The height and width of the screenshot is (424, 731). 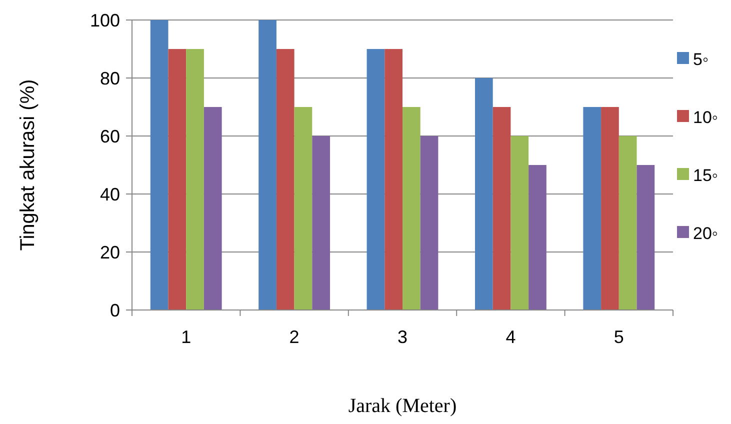 I want to click on legend-label: 5◦, so click(x=700, y=59).